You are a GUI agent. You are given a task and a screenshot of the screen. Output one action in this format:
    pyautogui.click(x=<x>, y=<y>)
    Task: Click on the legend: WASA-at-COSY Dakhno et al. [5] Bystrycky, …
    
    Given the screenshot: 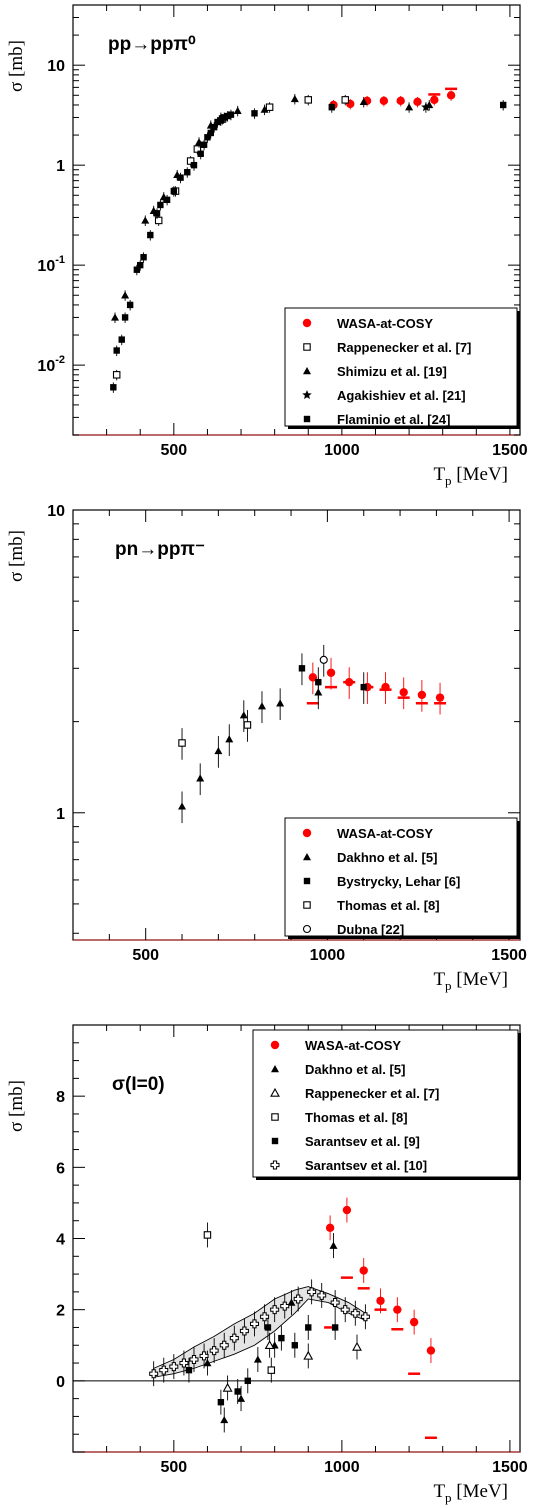 What is the action you would take?
    pyautogui.click(x=402, y=878)
    